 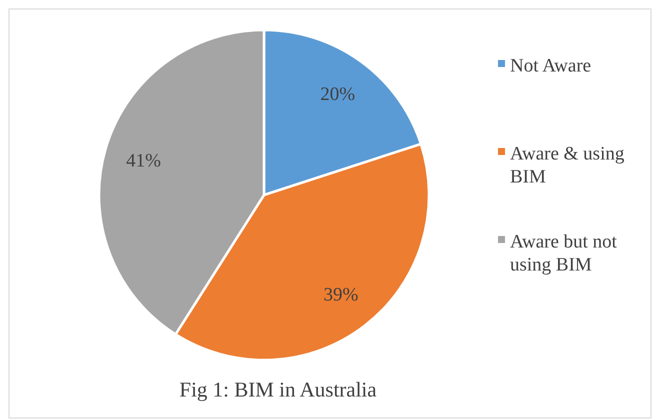 What do you see at coordinates (144, 161) in the screenshot?
I see `data-label: 41%` at bounding box center [144, 161].